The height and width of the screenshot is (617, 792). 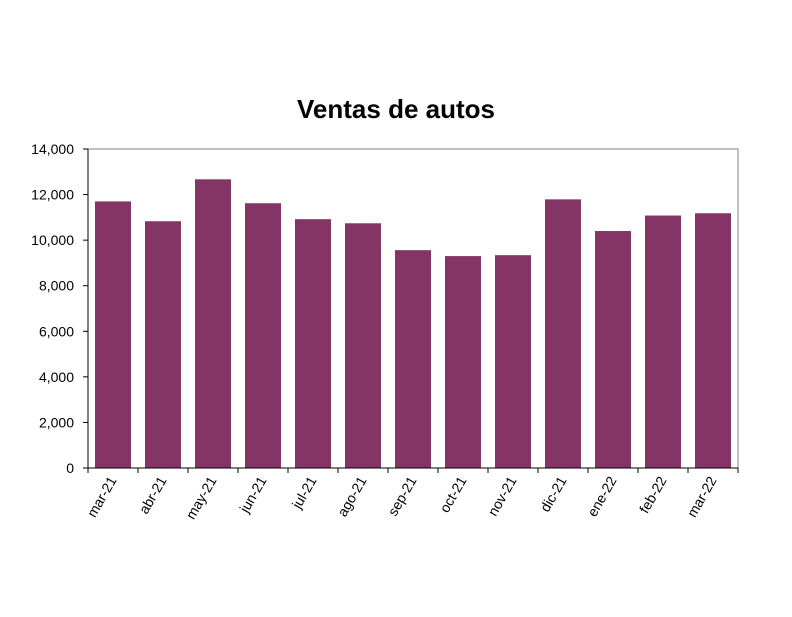 What do you see at coordinates (304, 492) in the screenshot?
I see `x-tick-label: jul-21` at bounding box center [304, 492].